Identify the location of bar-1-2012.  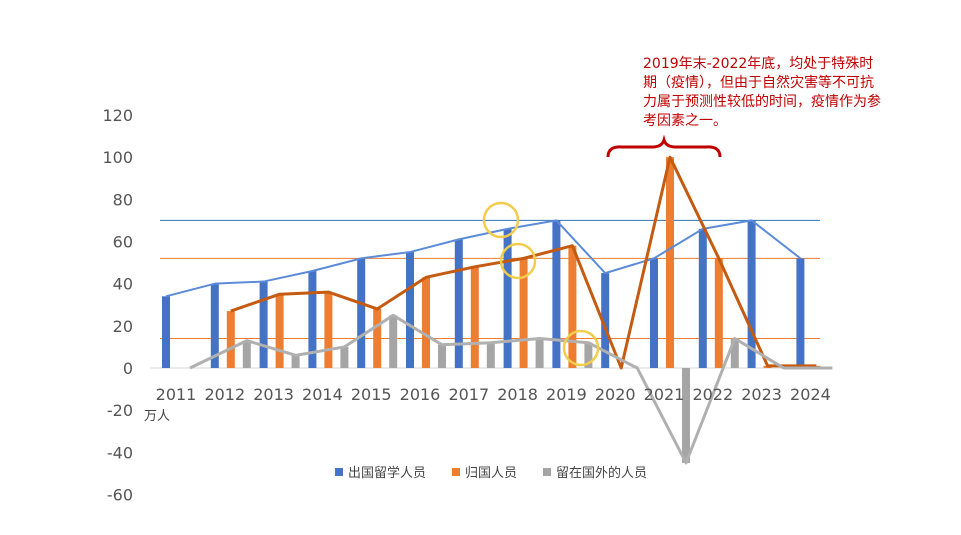
(230, 339).